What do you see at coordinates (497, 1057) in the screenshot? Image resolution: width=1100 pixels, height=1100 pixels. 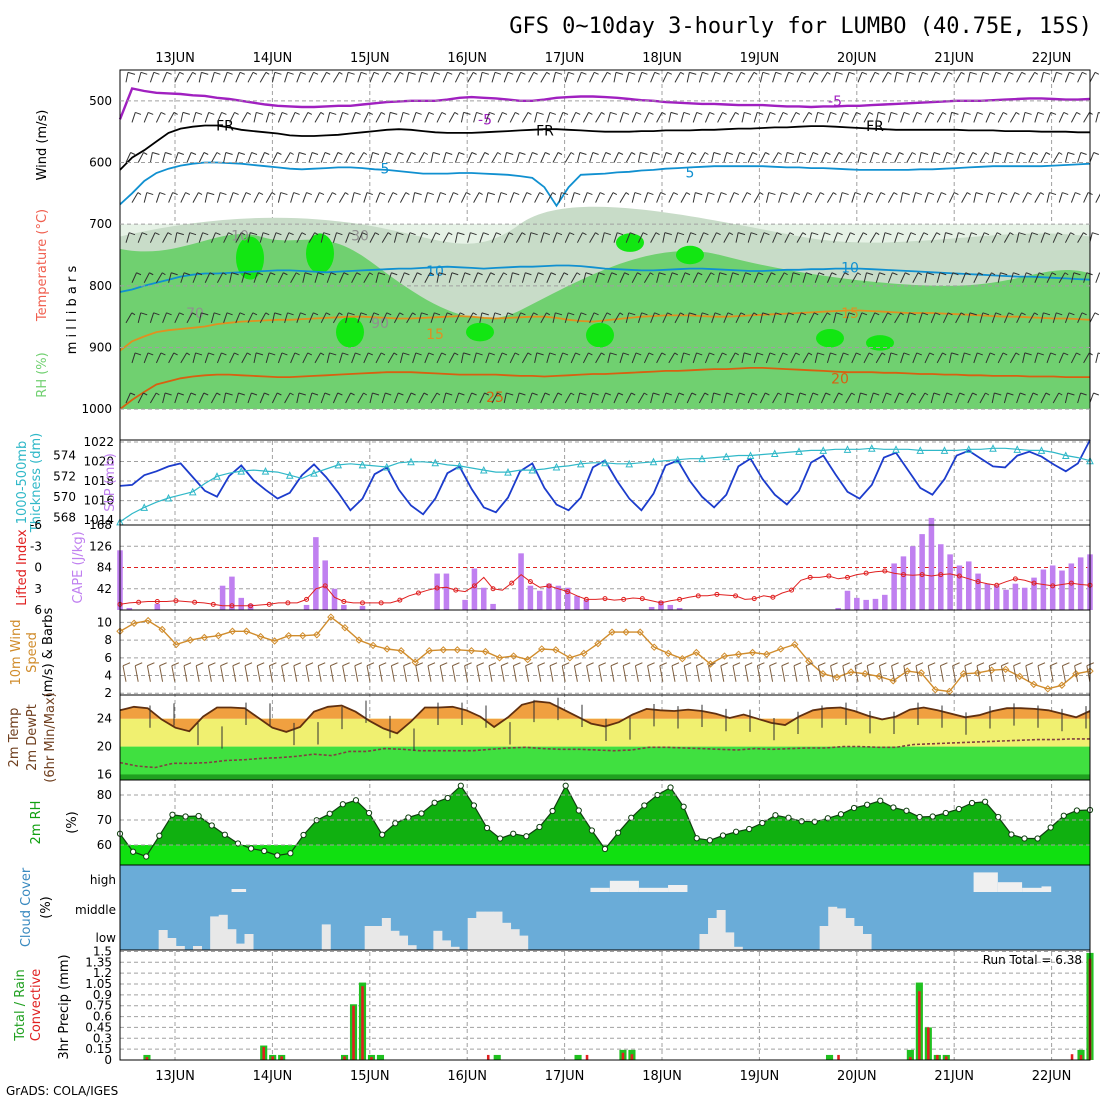 I see `precip-total-bar` at bounding box center [497, 1057].